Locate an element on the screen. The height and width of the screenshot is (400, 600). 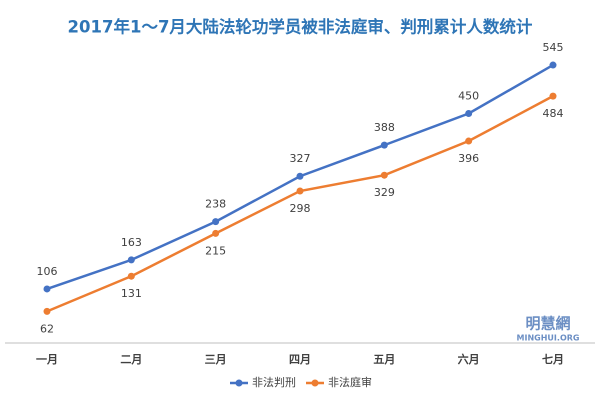
legend-label: 非法庭审 is located at coordinates (350, 382).